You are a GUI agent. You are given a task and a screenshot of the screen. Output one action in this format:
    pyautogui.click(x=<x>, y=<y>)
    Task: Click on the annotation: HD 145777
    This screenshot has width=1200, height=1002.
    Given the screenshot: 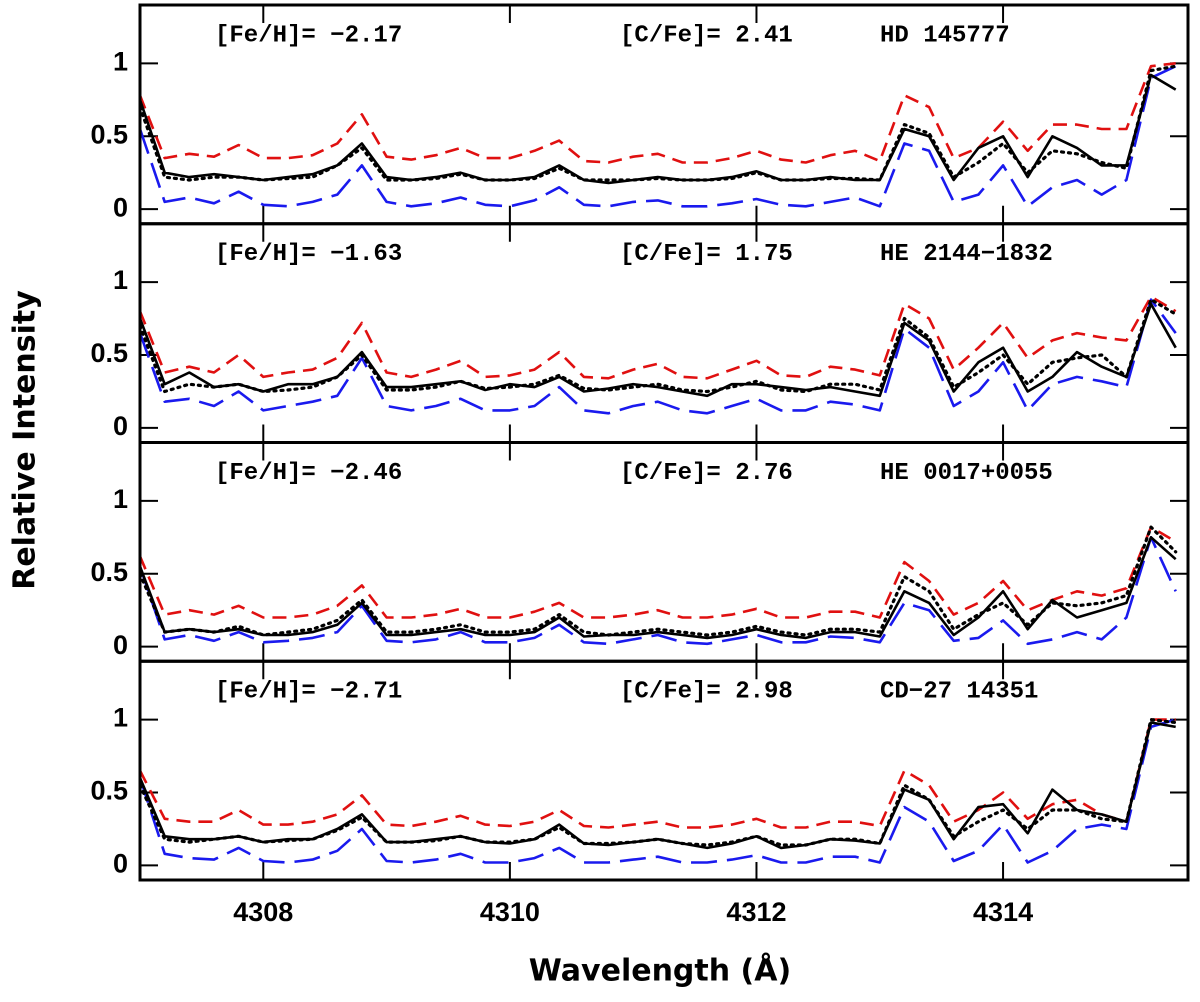 What is the action you would take?
    pyautogui.click(x=945, y=35)
    